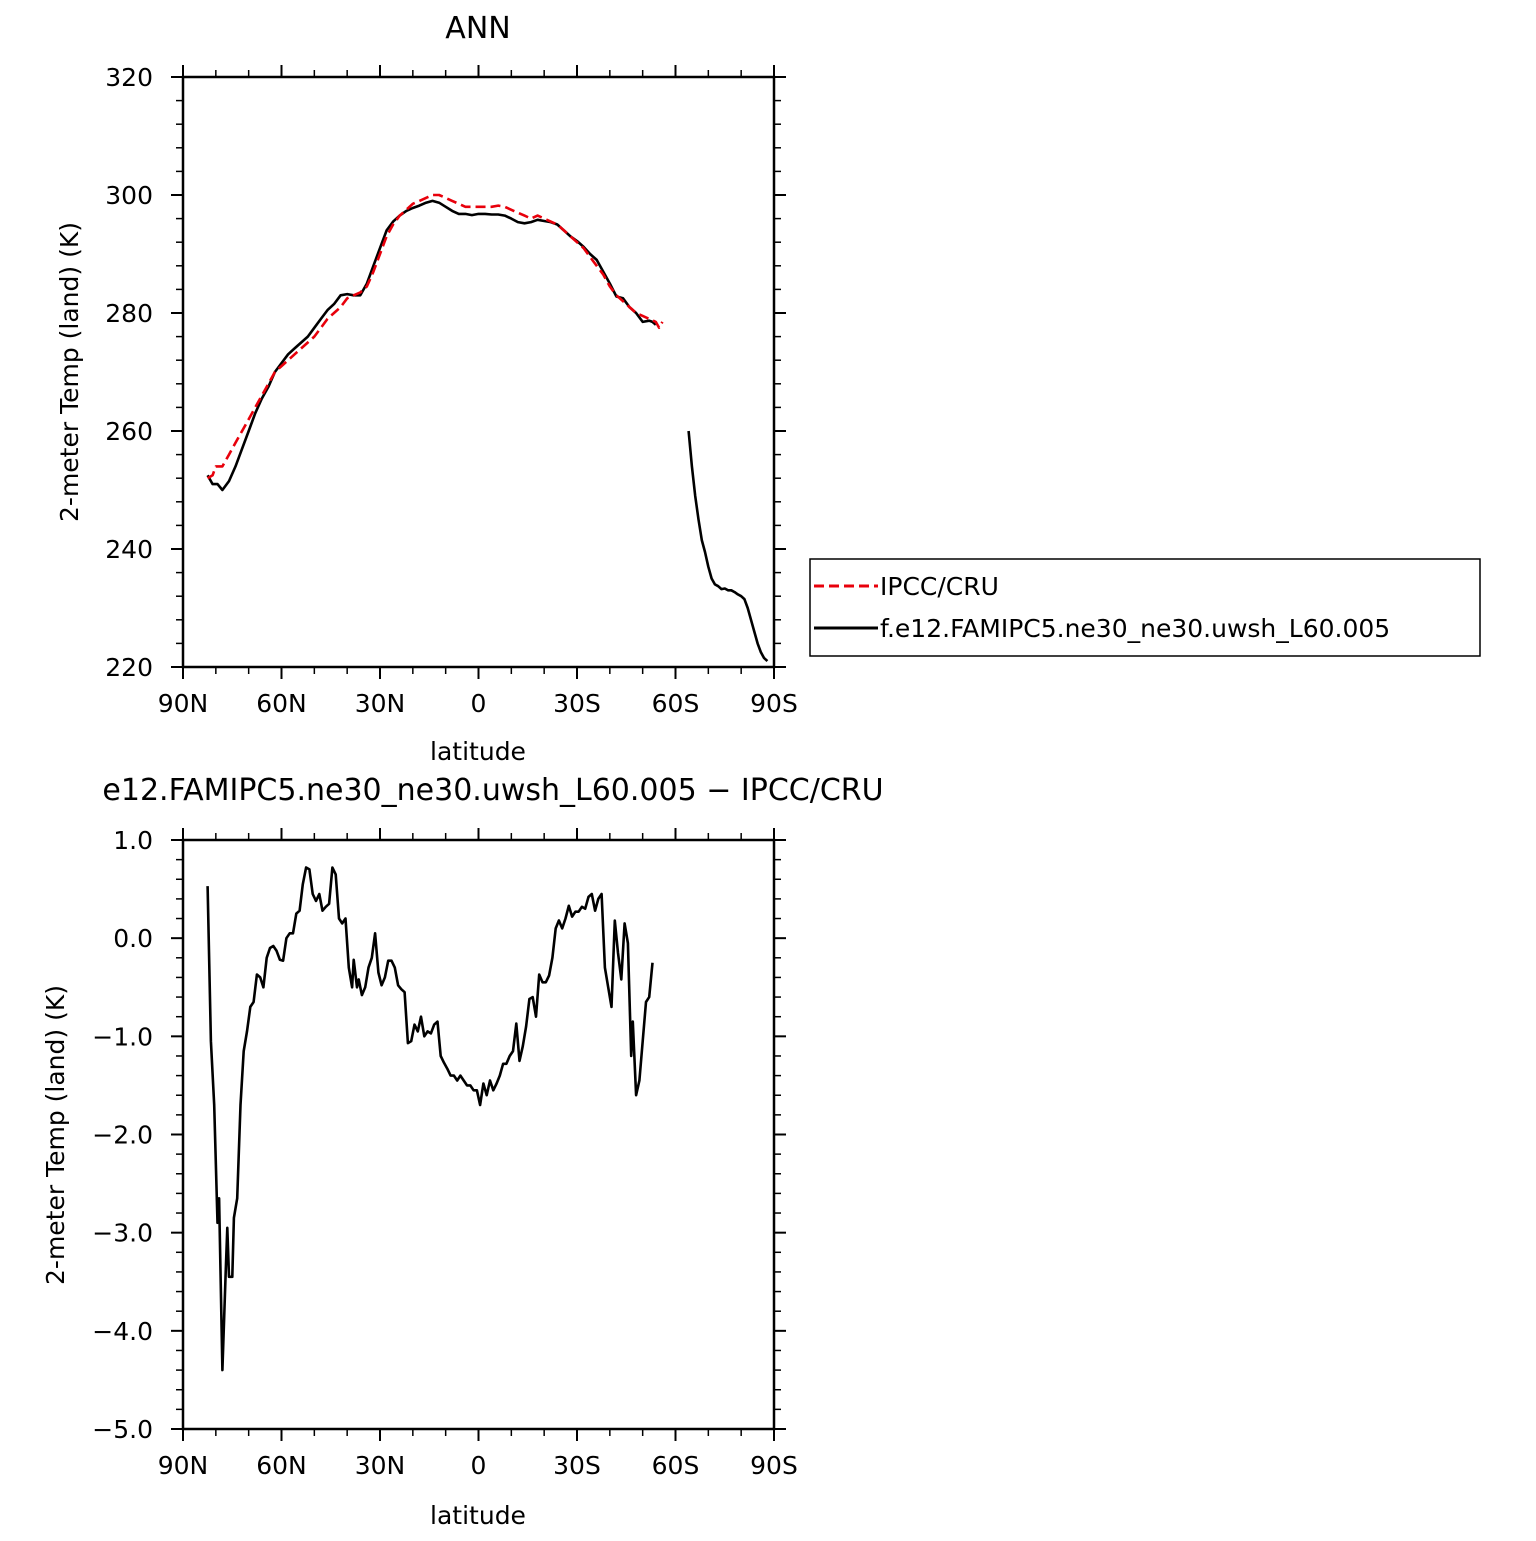  What do you see at coordinates (69, 372) in the screenshot?
I see `top-y-axis-label: 2-meter Temp (land) (K)` at bounding box center [69, 372].